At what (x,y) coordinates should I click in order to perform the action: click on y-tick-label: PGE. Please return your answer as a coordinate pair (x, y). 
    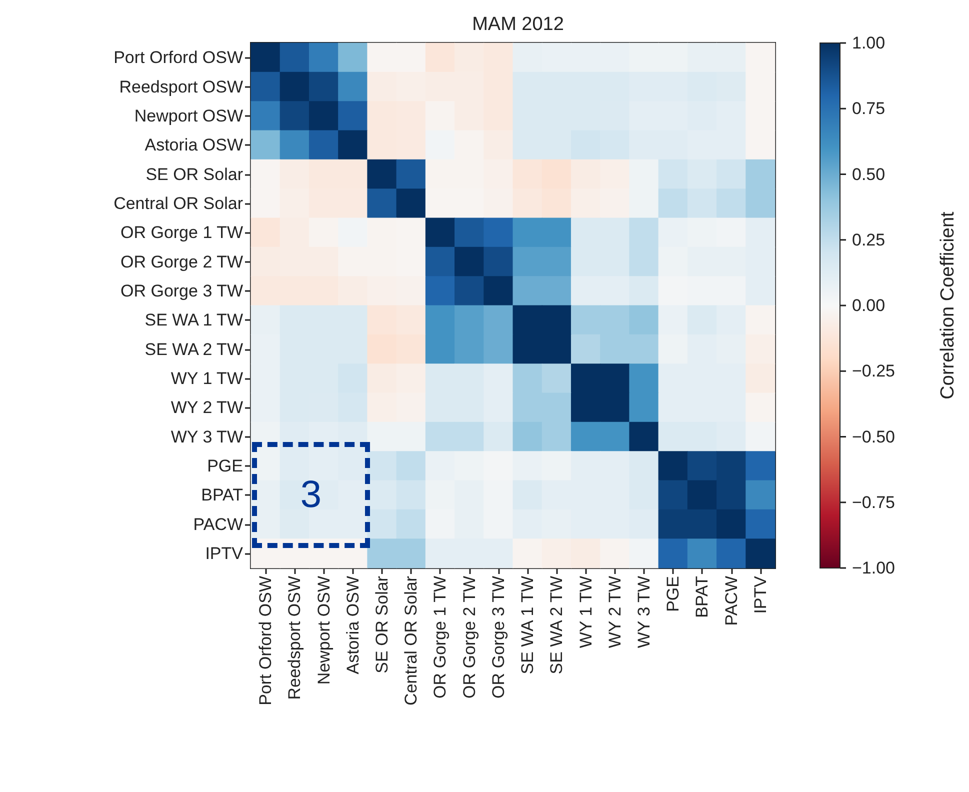
    Looking at the image, I should click on (225, 466).